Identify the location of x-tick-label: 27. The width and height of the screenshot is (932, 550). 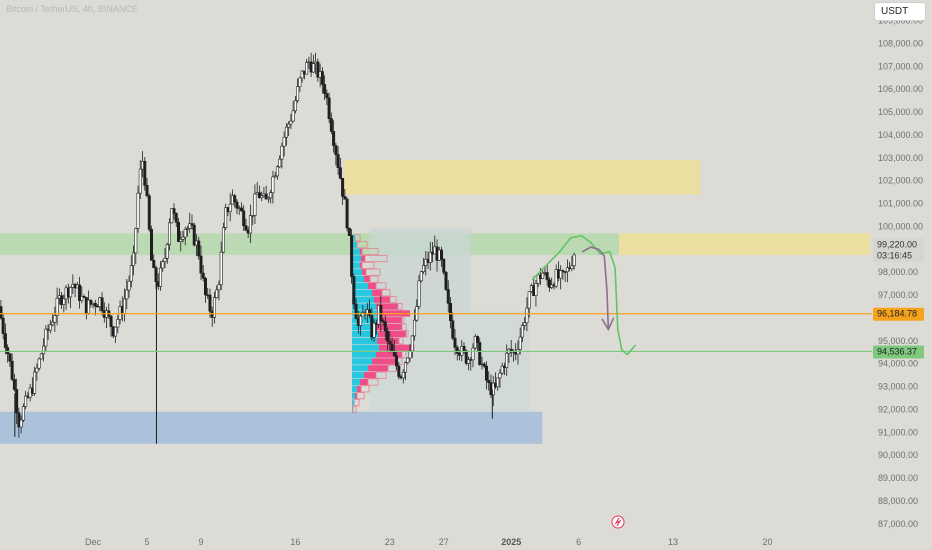
(444, 542).